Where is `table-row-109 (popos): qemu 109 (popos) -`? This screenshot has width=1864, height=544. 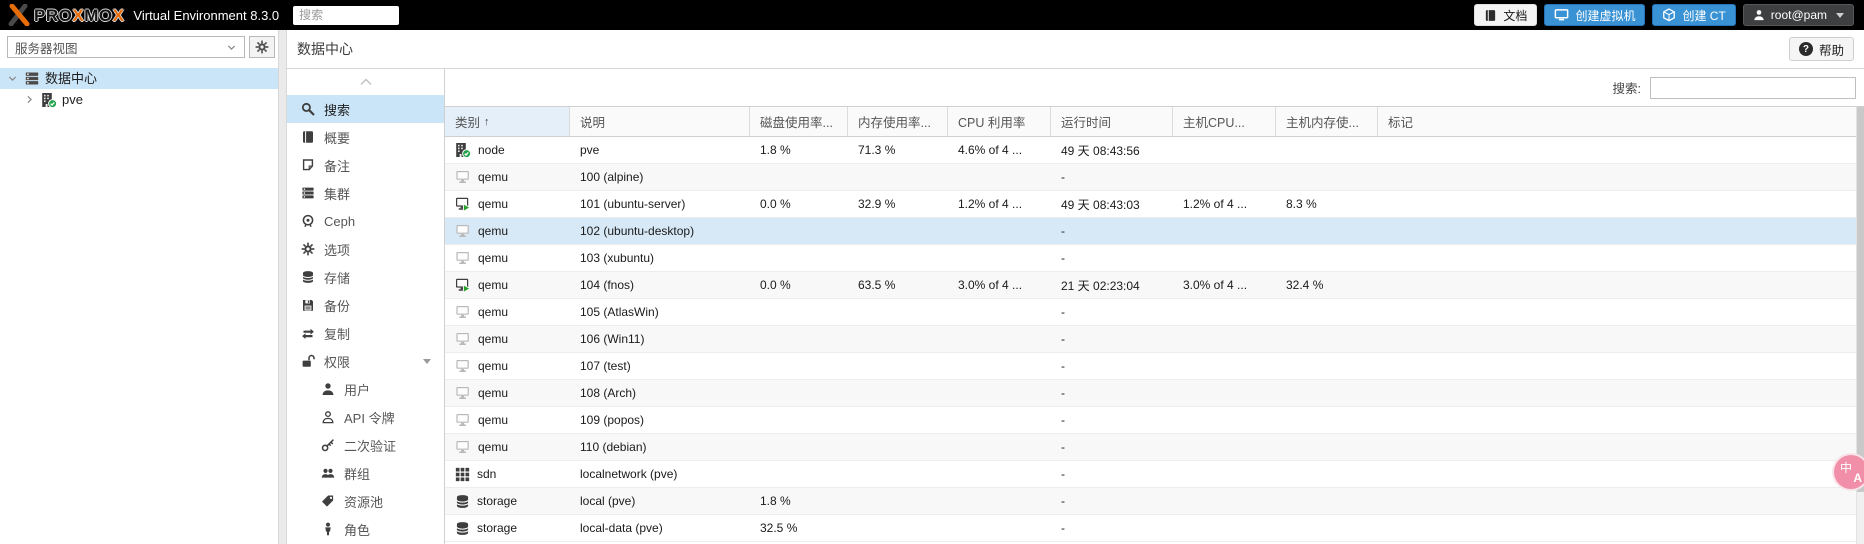
table-row-109 (popos): qemu 109 (popos) - is located at coordinates (1154, 420).